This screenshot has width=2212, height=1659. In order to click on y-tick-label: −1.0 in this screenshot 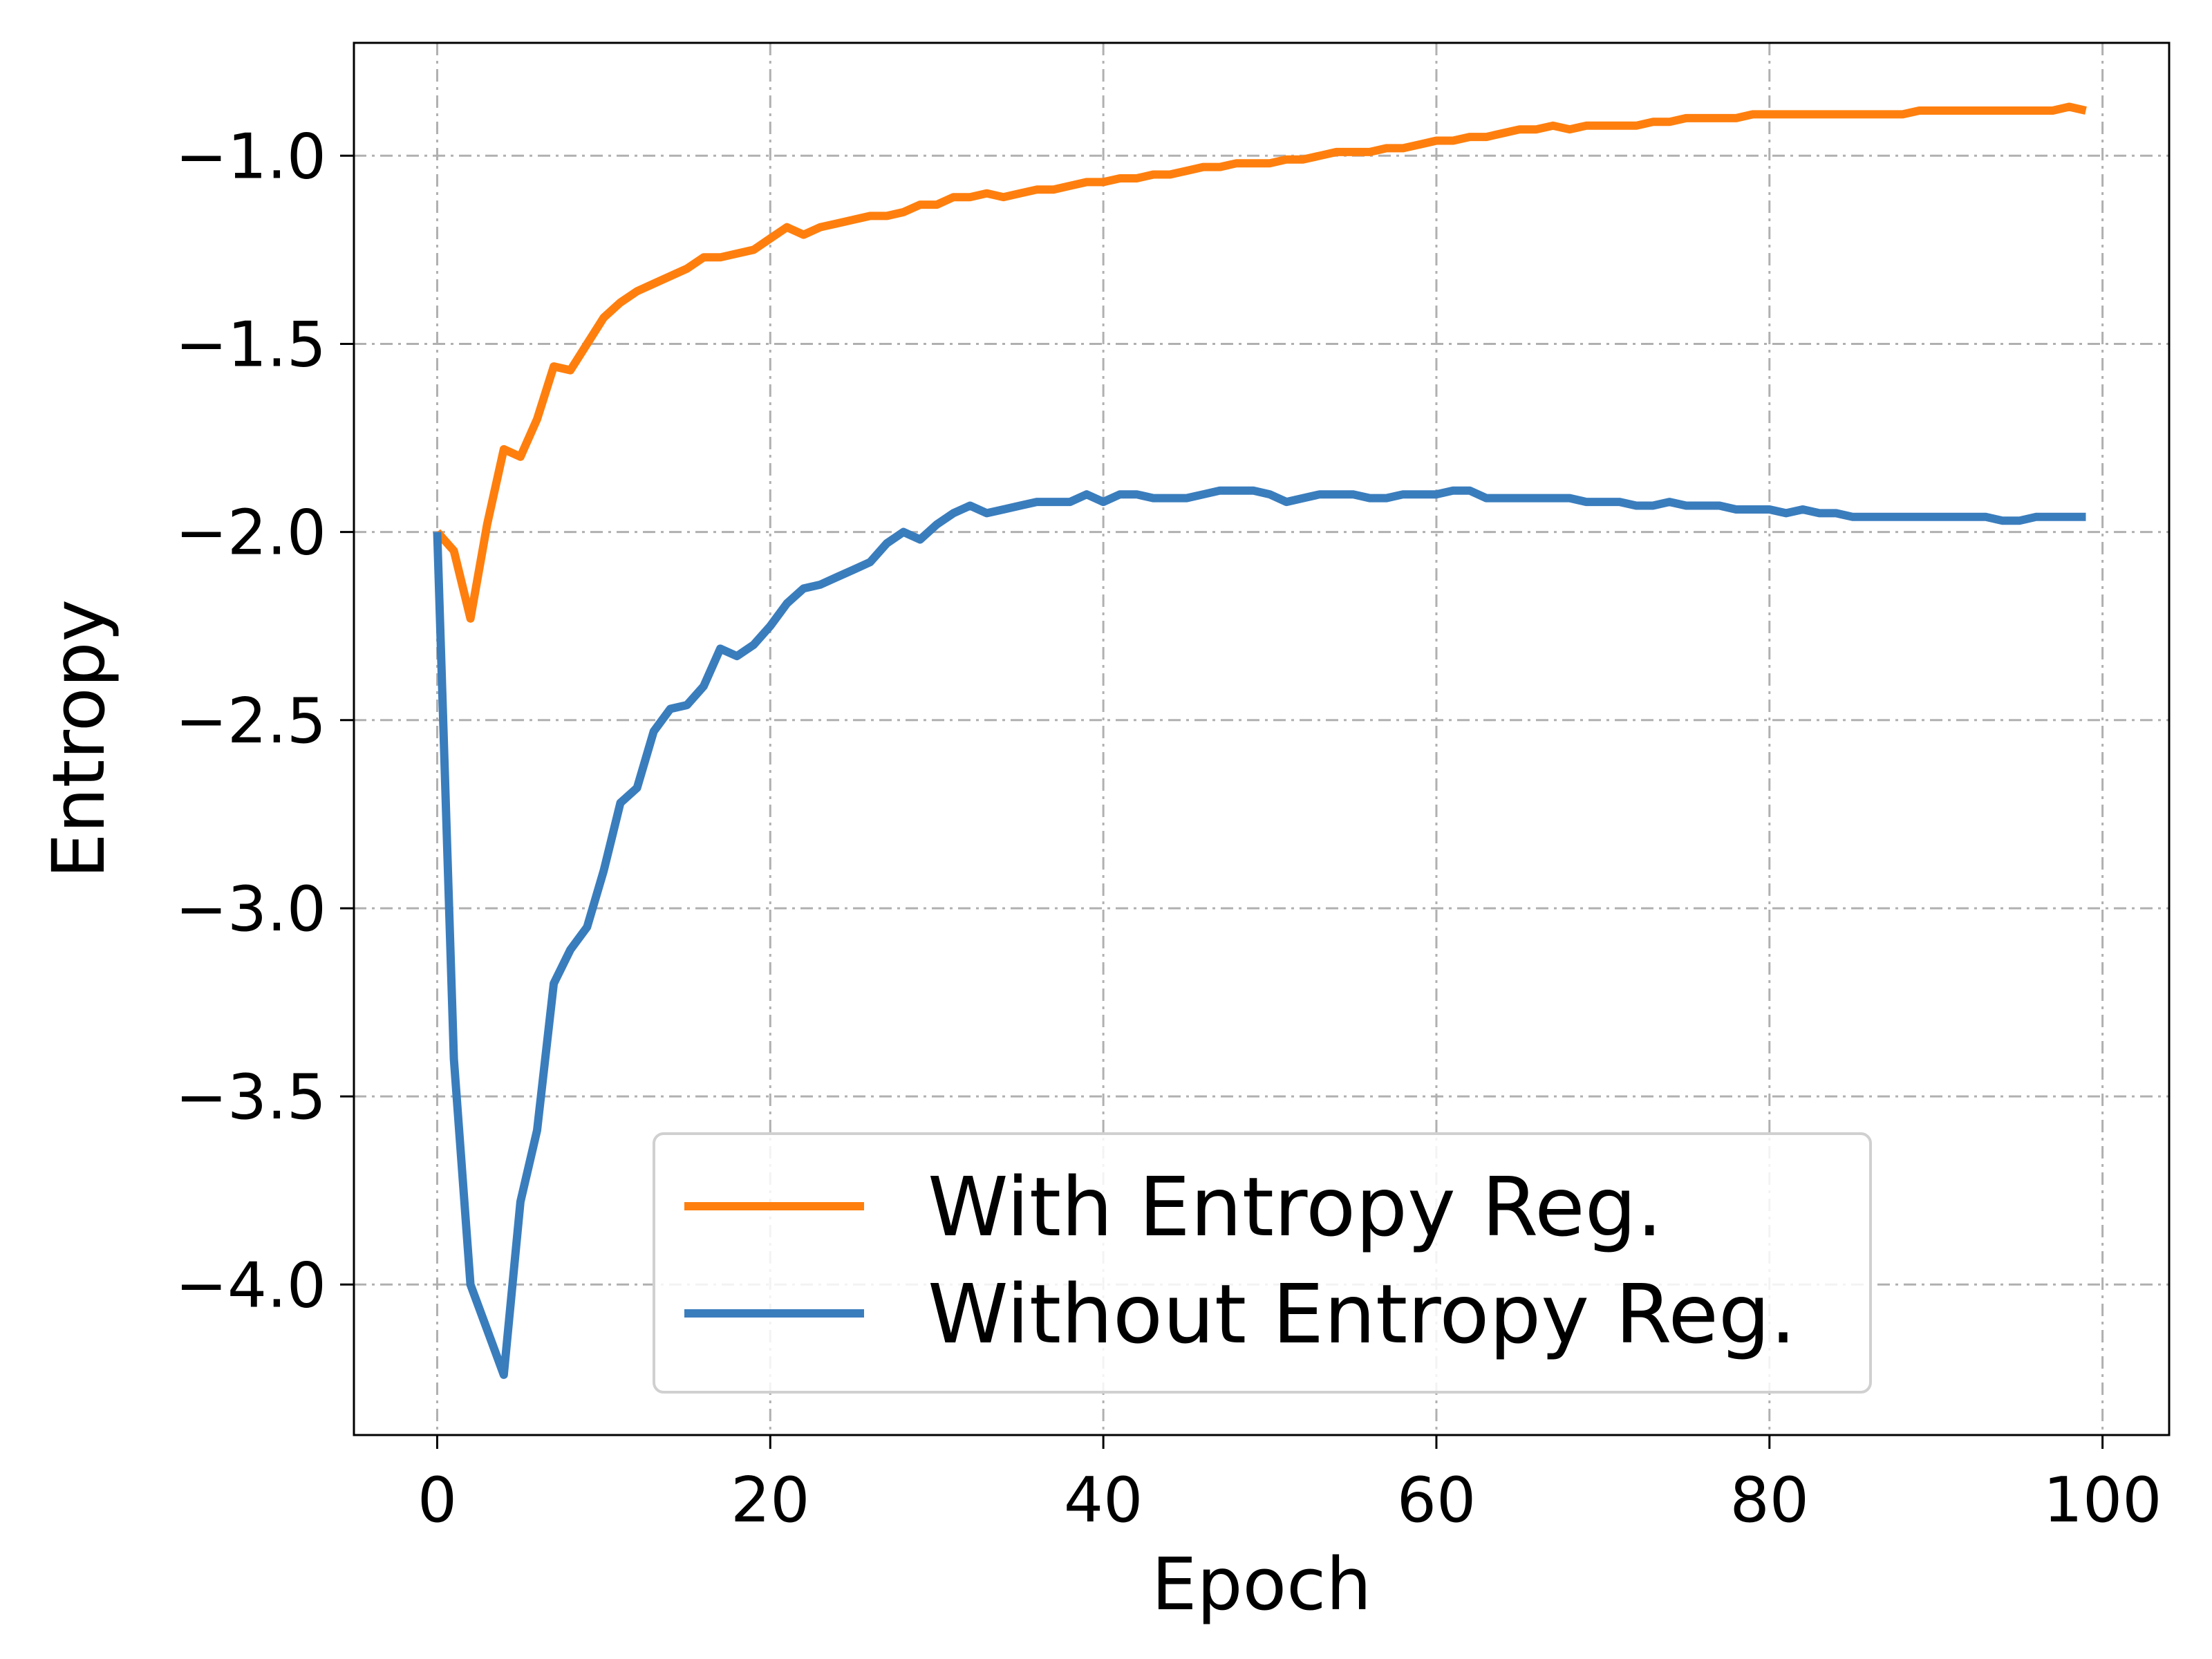, I will do `click(250, 156)`.